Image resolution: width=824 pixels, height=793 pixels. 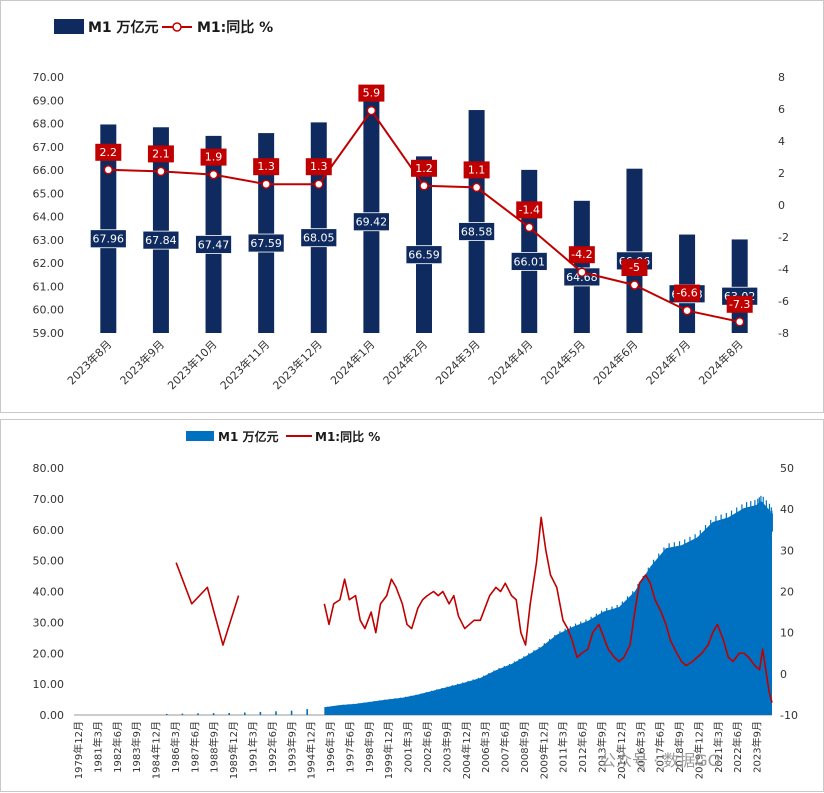 I want to click on bottom-category-label: 1981年3月, so click(x=97, y=747).